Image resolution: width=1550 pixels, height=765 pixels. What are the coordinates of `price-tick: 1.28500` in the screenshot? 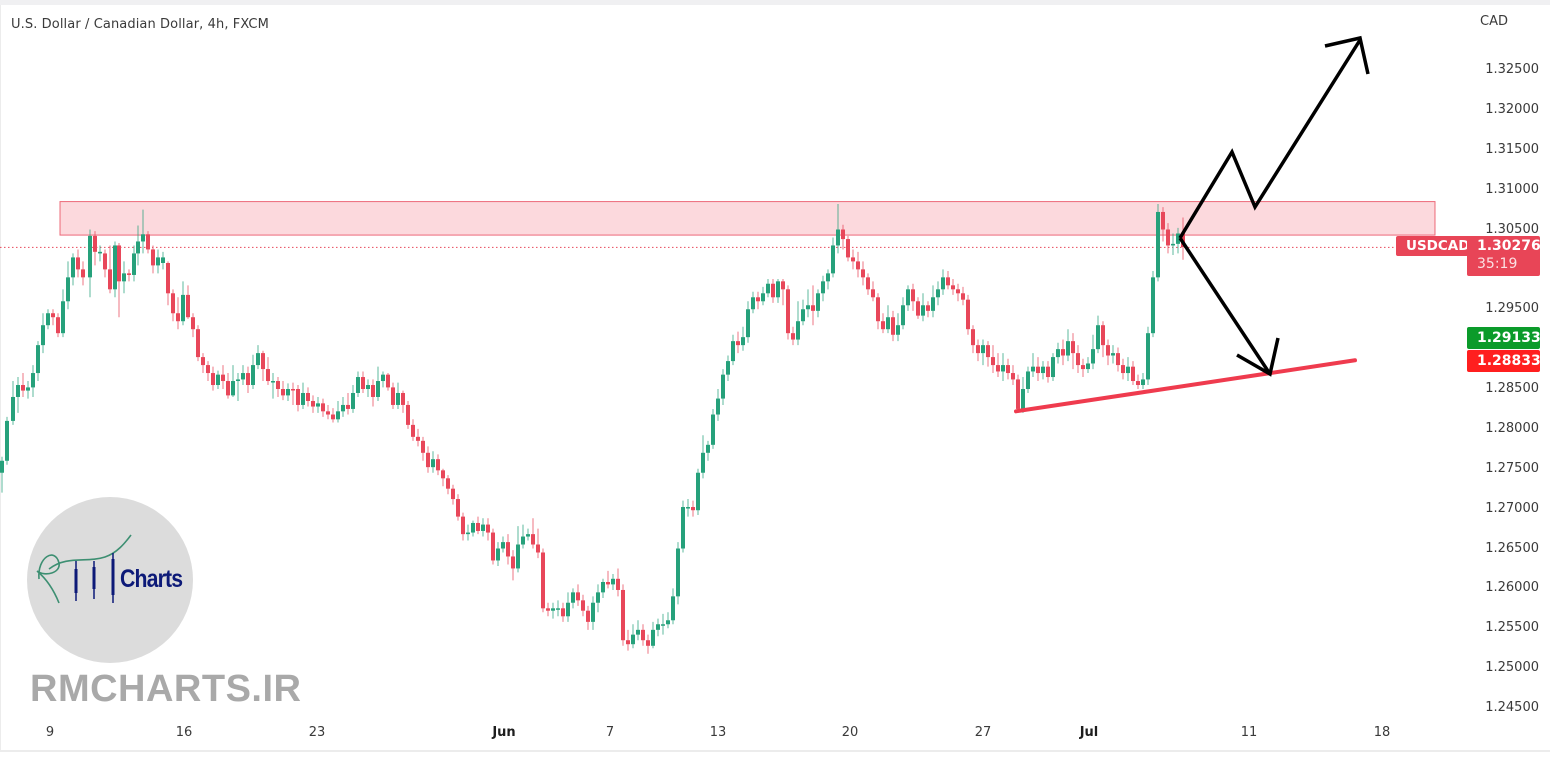 It's located at (1512, 388).